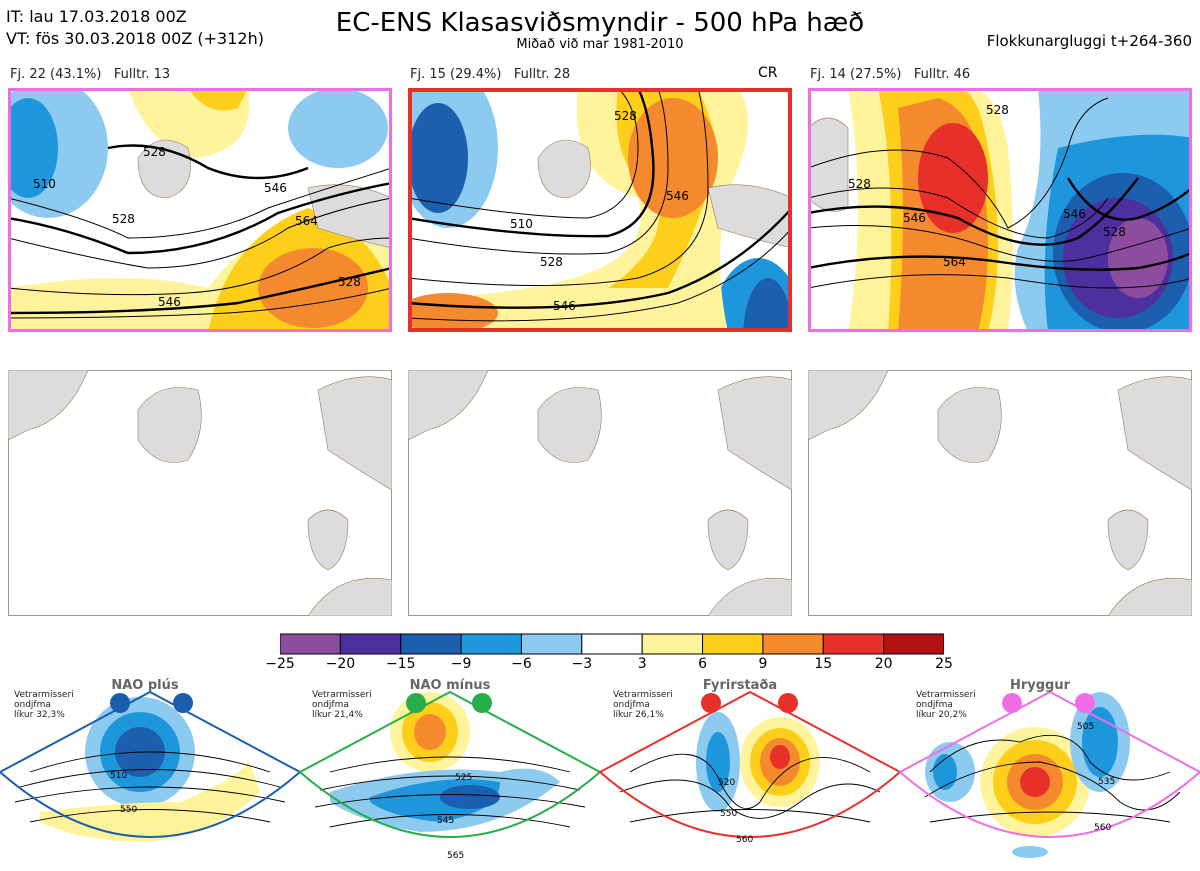 This screenshot has height=871, width=1200. Describe the element at coordinates (763, 664) in the screenshot. I see `colorbar-tick-label: 9` at that location.